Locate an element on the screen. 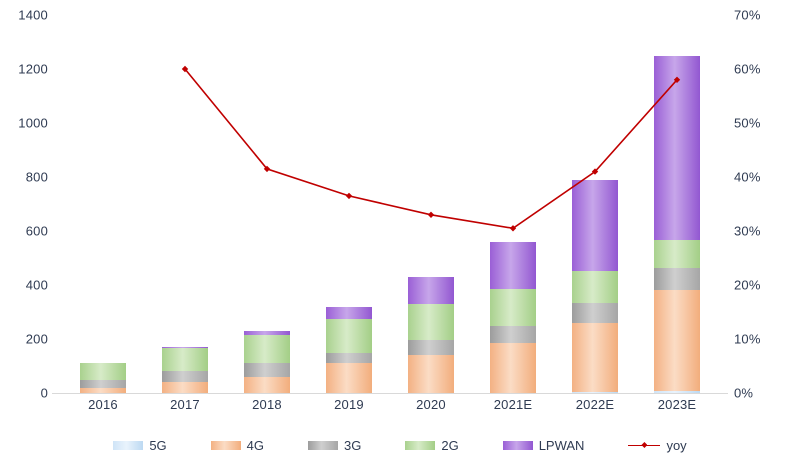  legend-item-lpwan: LPWAN is located at coordinates (543, 445).